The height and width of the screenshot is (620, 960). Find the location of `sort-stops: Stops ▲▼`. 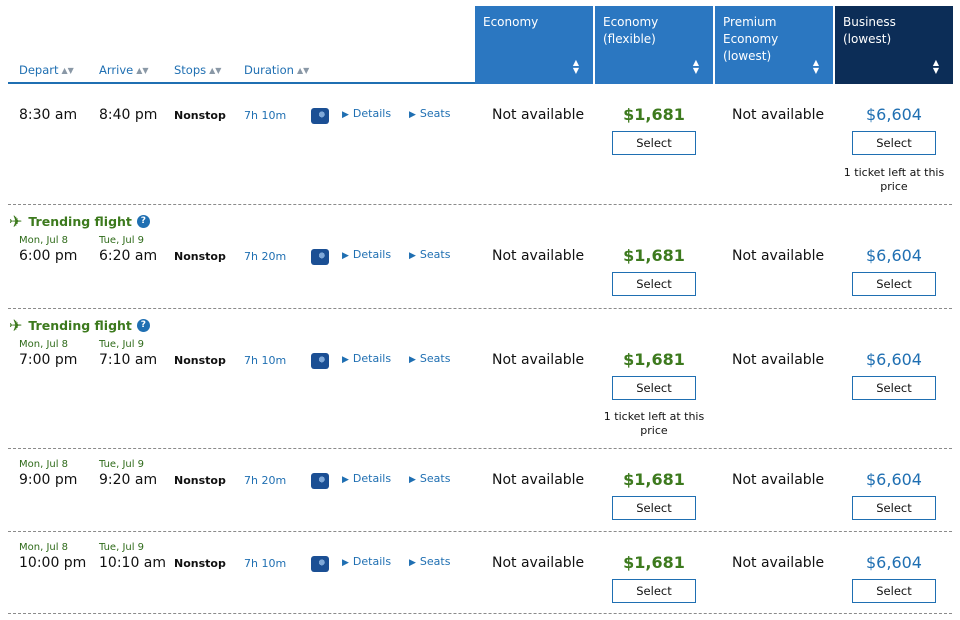

sort-stops: Stops ▲▼ is located at coordinates (197, 70).